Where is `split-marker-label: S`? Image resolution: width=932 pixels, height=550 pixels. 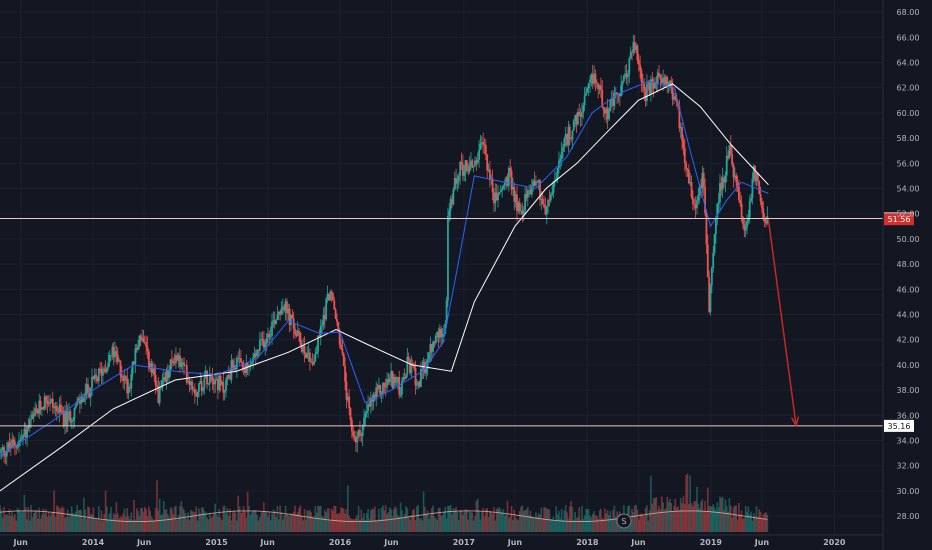 split-marker-label: S is located at coordinates (623, 521).